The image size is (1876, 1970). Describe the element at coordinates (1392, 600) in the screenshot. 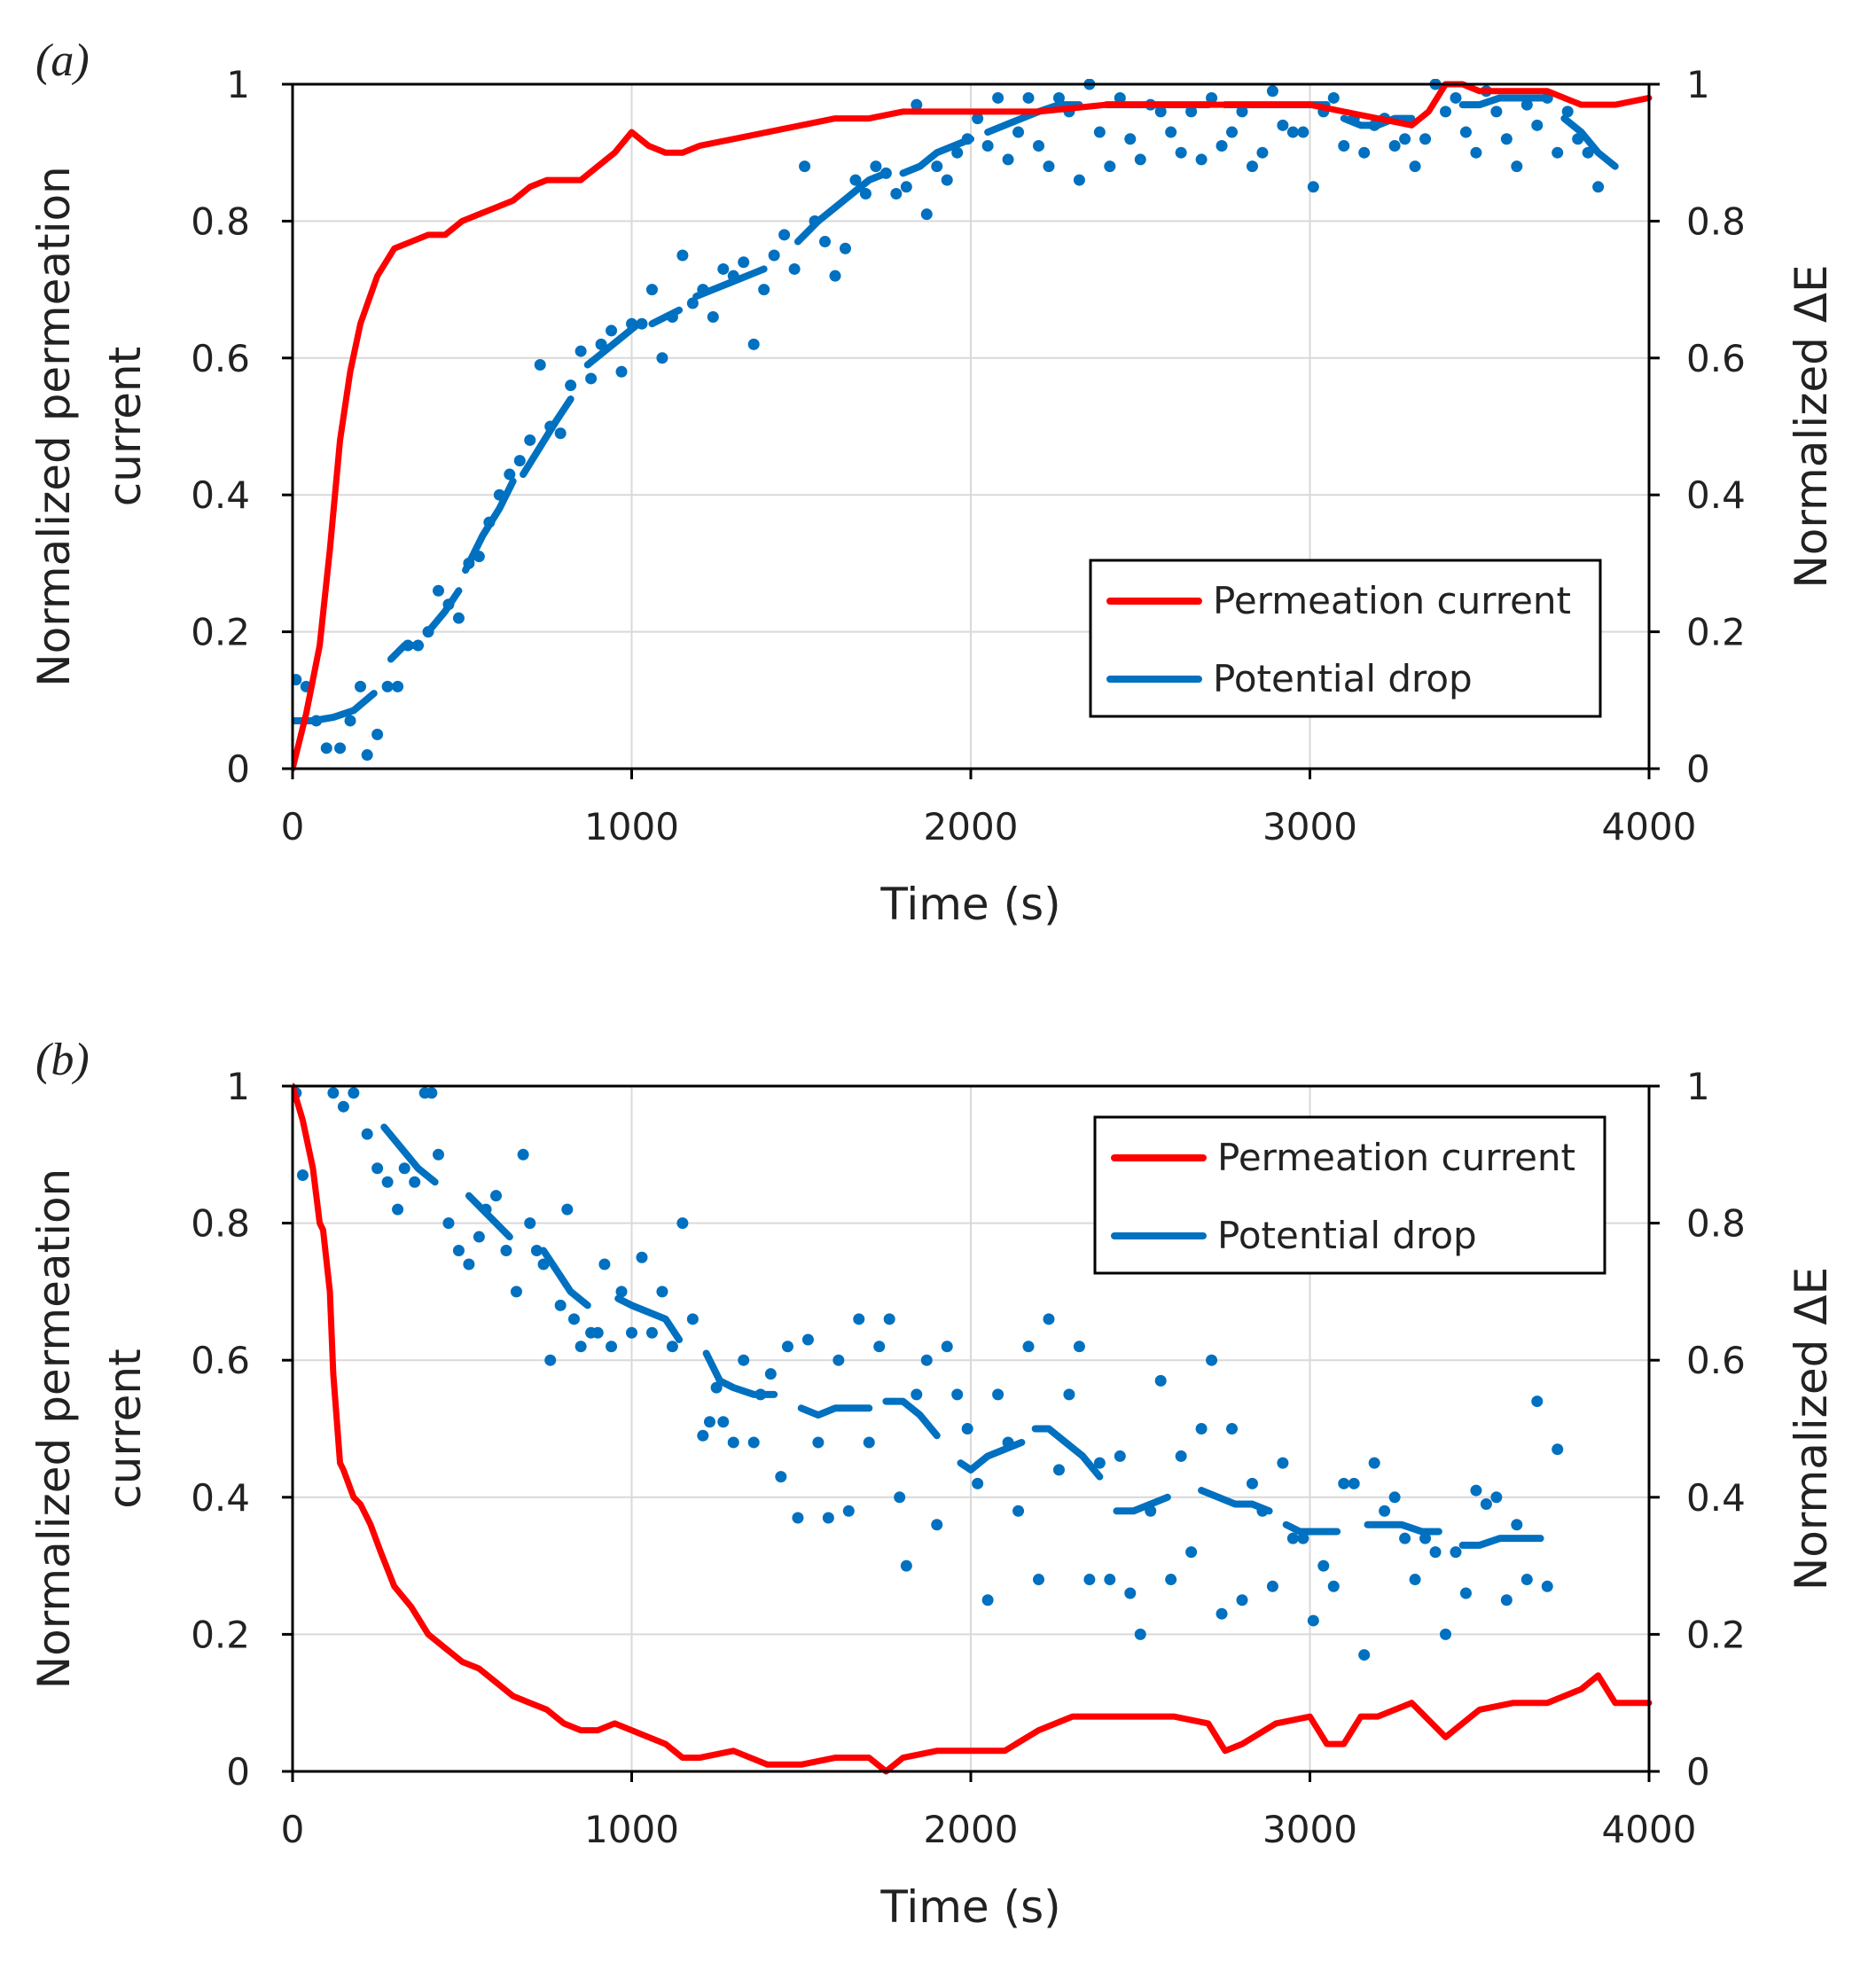

I see `legend-label: Permeation current` at that location.